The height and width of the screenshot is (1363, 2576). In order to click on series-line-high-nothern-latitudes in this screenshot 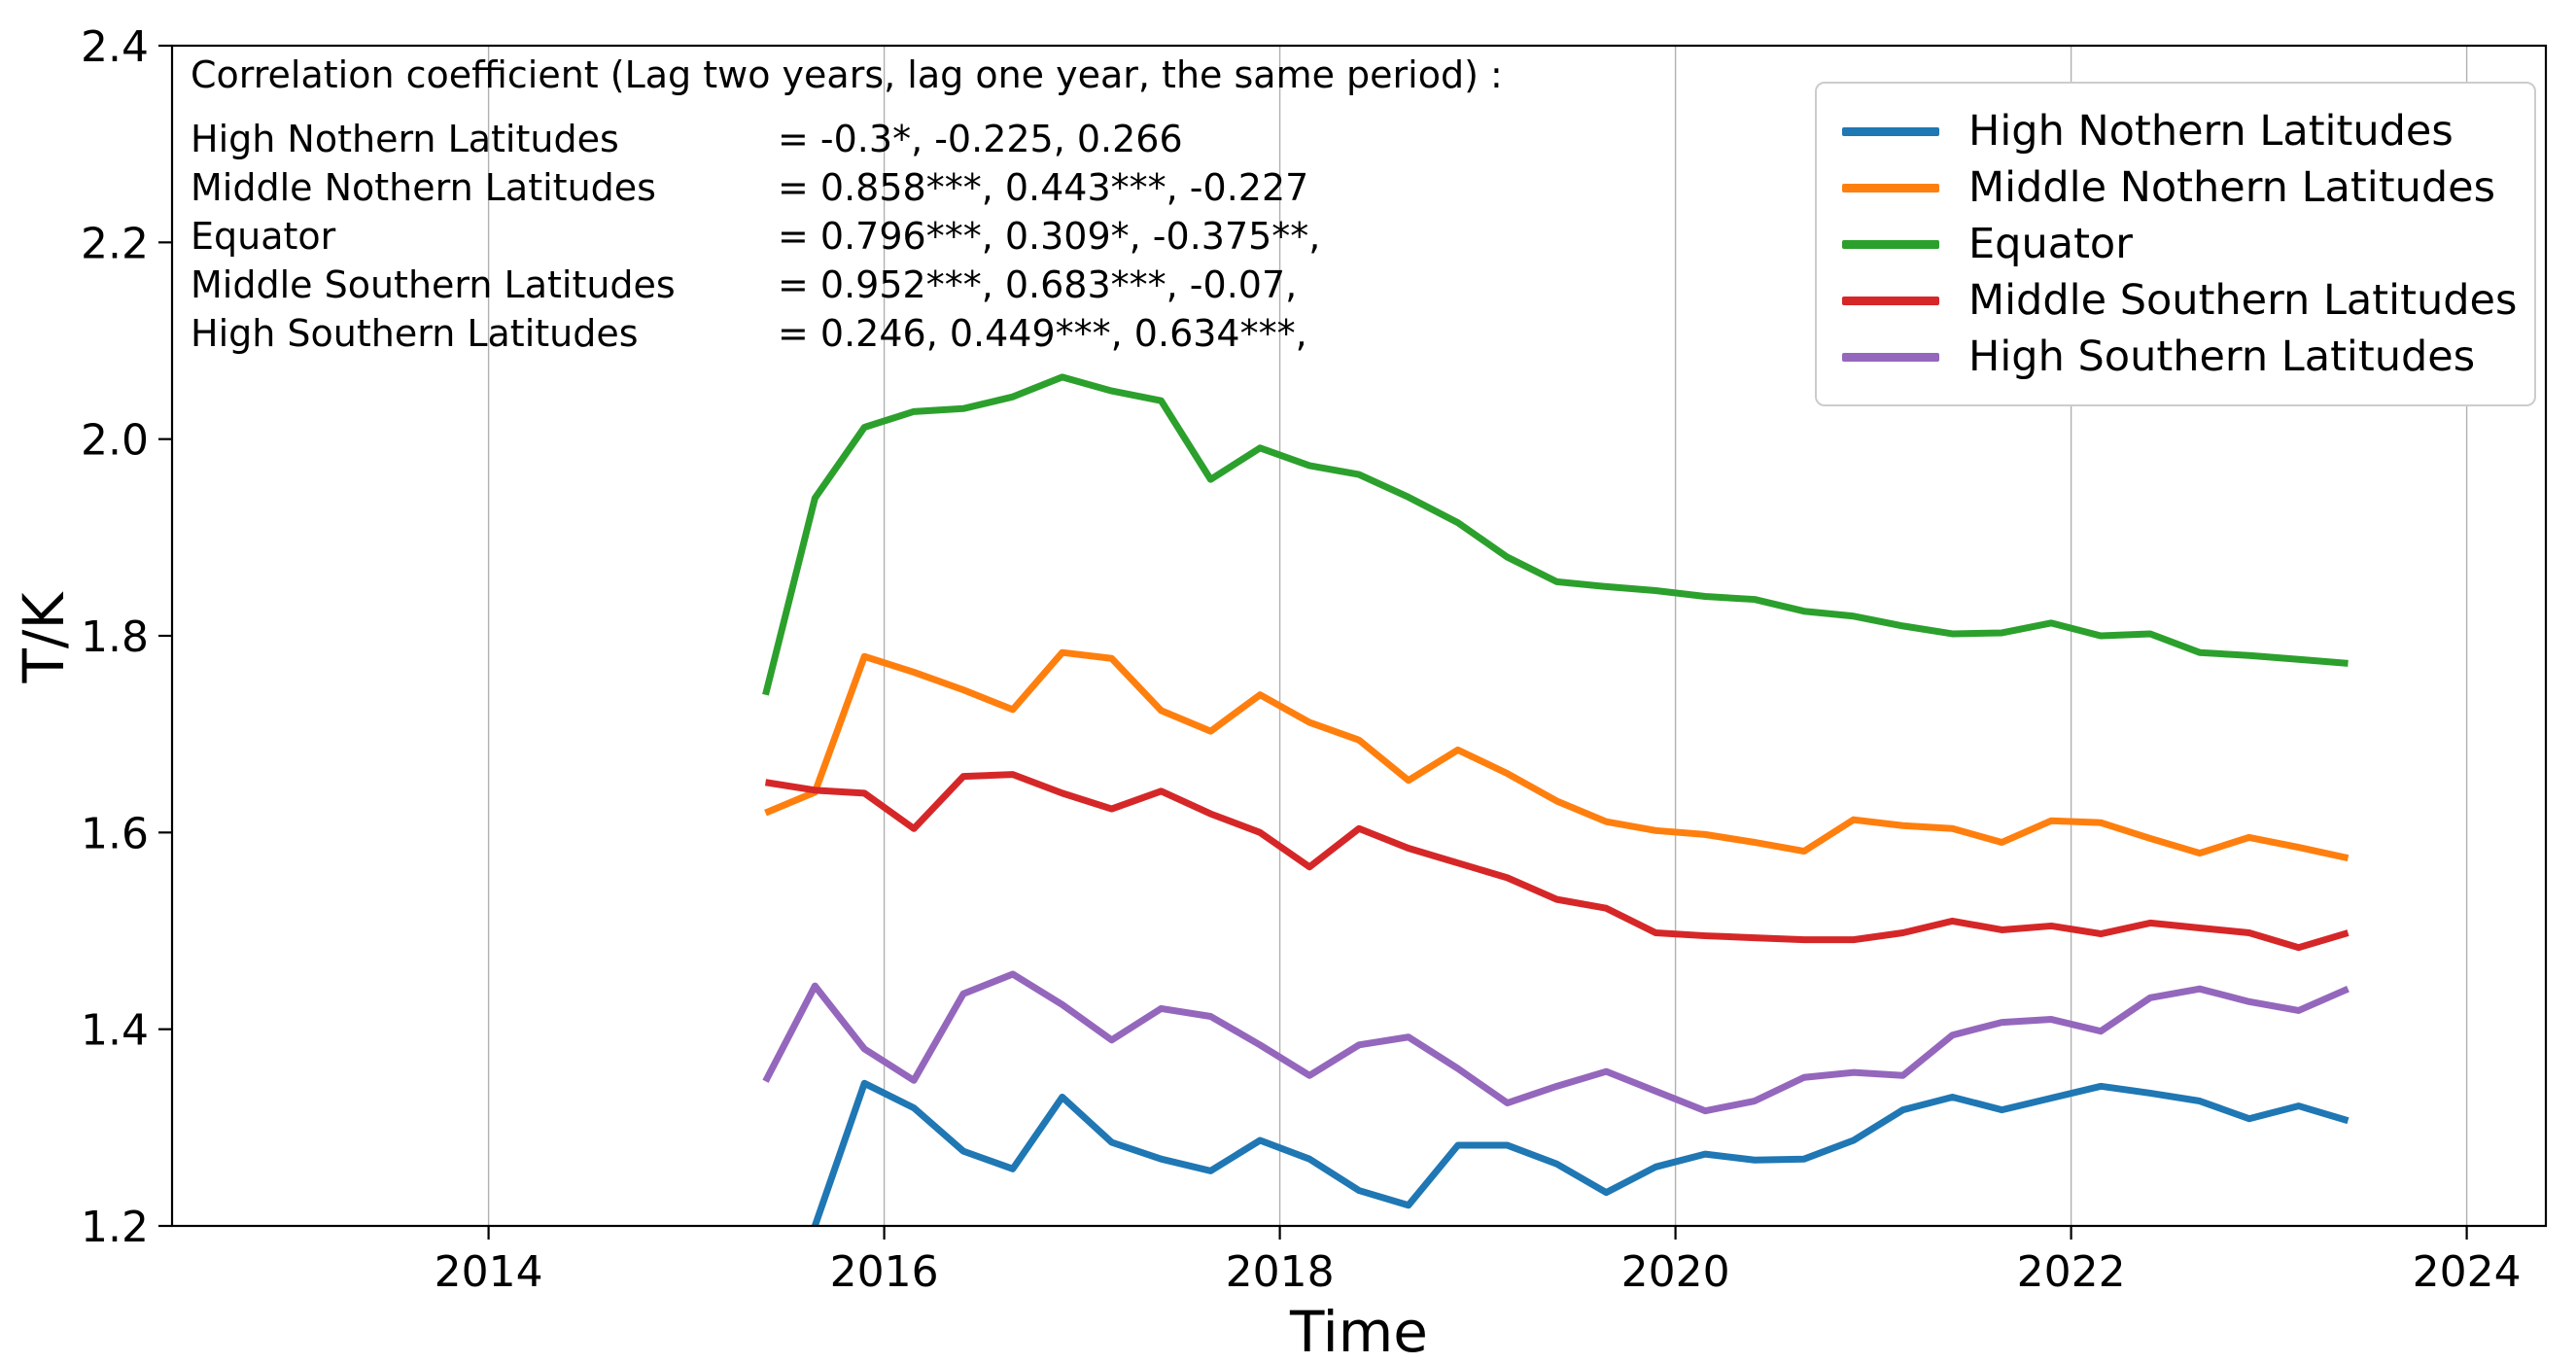, I will do `click(1580, 1152)`.